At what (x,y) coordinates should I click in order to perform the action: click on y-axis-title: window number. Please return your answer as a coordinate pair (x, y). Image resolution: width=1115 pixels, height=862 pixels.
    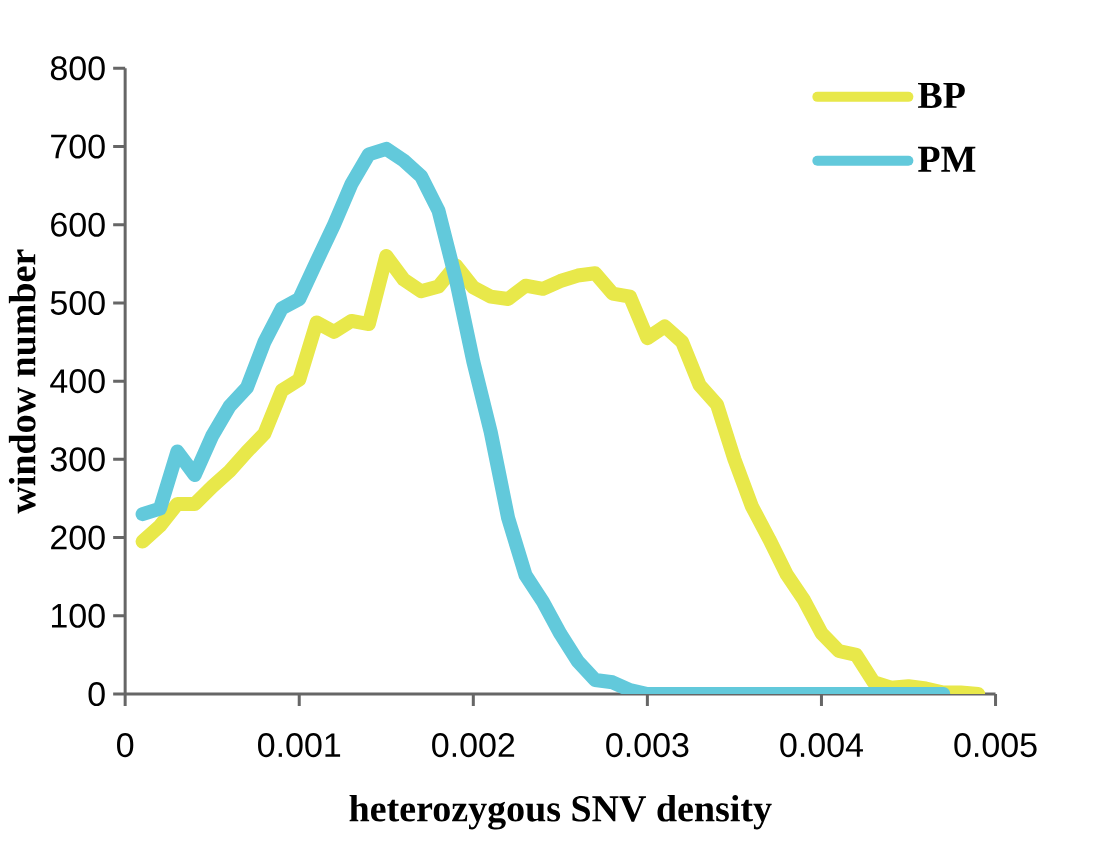
    Looking at the image, I should click on (22, 381).